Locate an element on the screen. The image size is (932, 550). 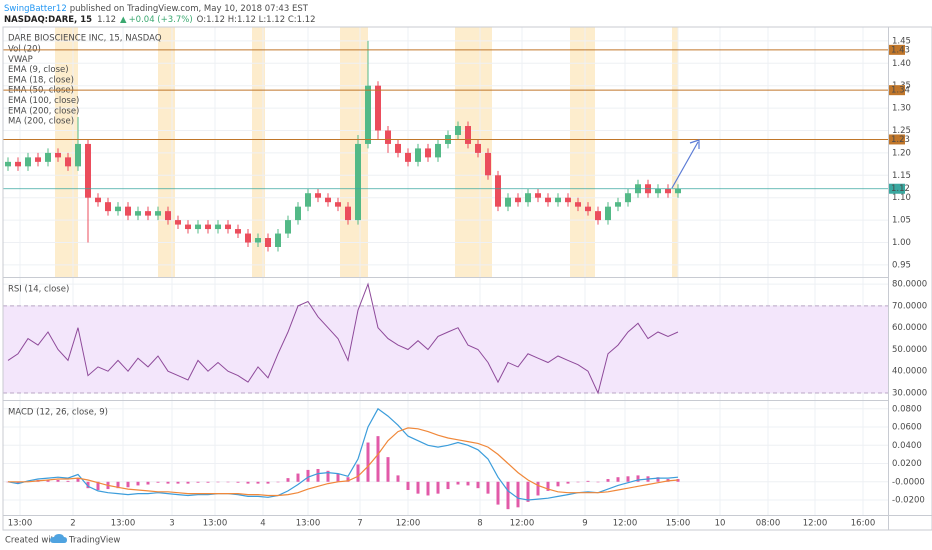
y-tick-label: 1.15 is located at coordinates (901, 176).